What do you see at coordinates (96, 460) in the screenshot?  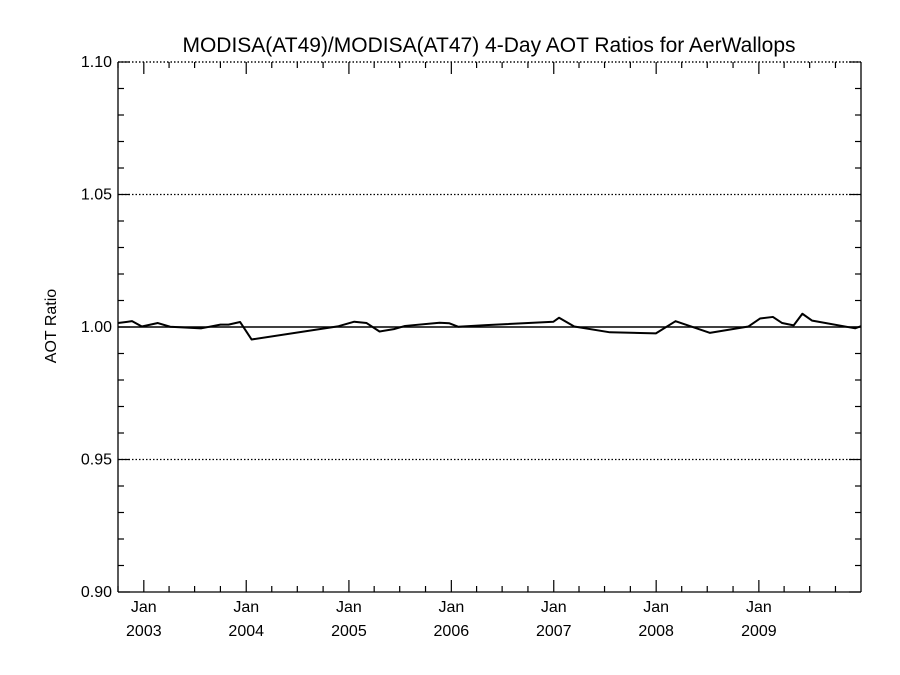 I see `y-tick-label-1: 0.95` at bounding box center [96, 460].